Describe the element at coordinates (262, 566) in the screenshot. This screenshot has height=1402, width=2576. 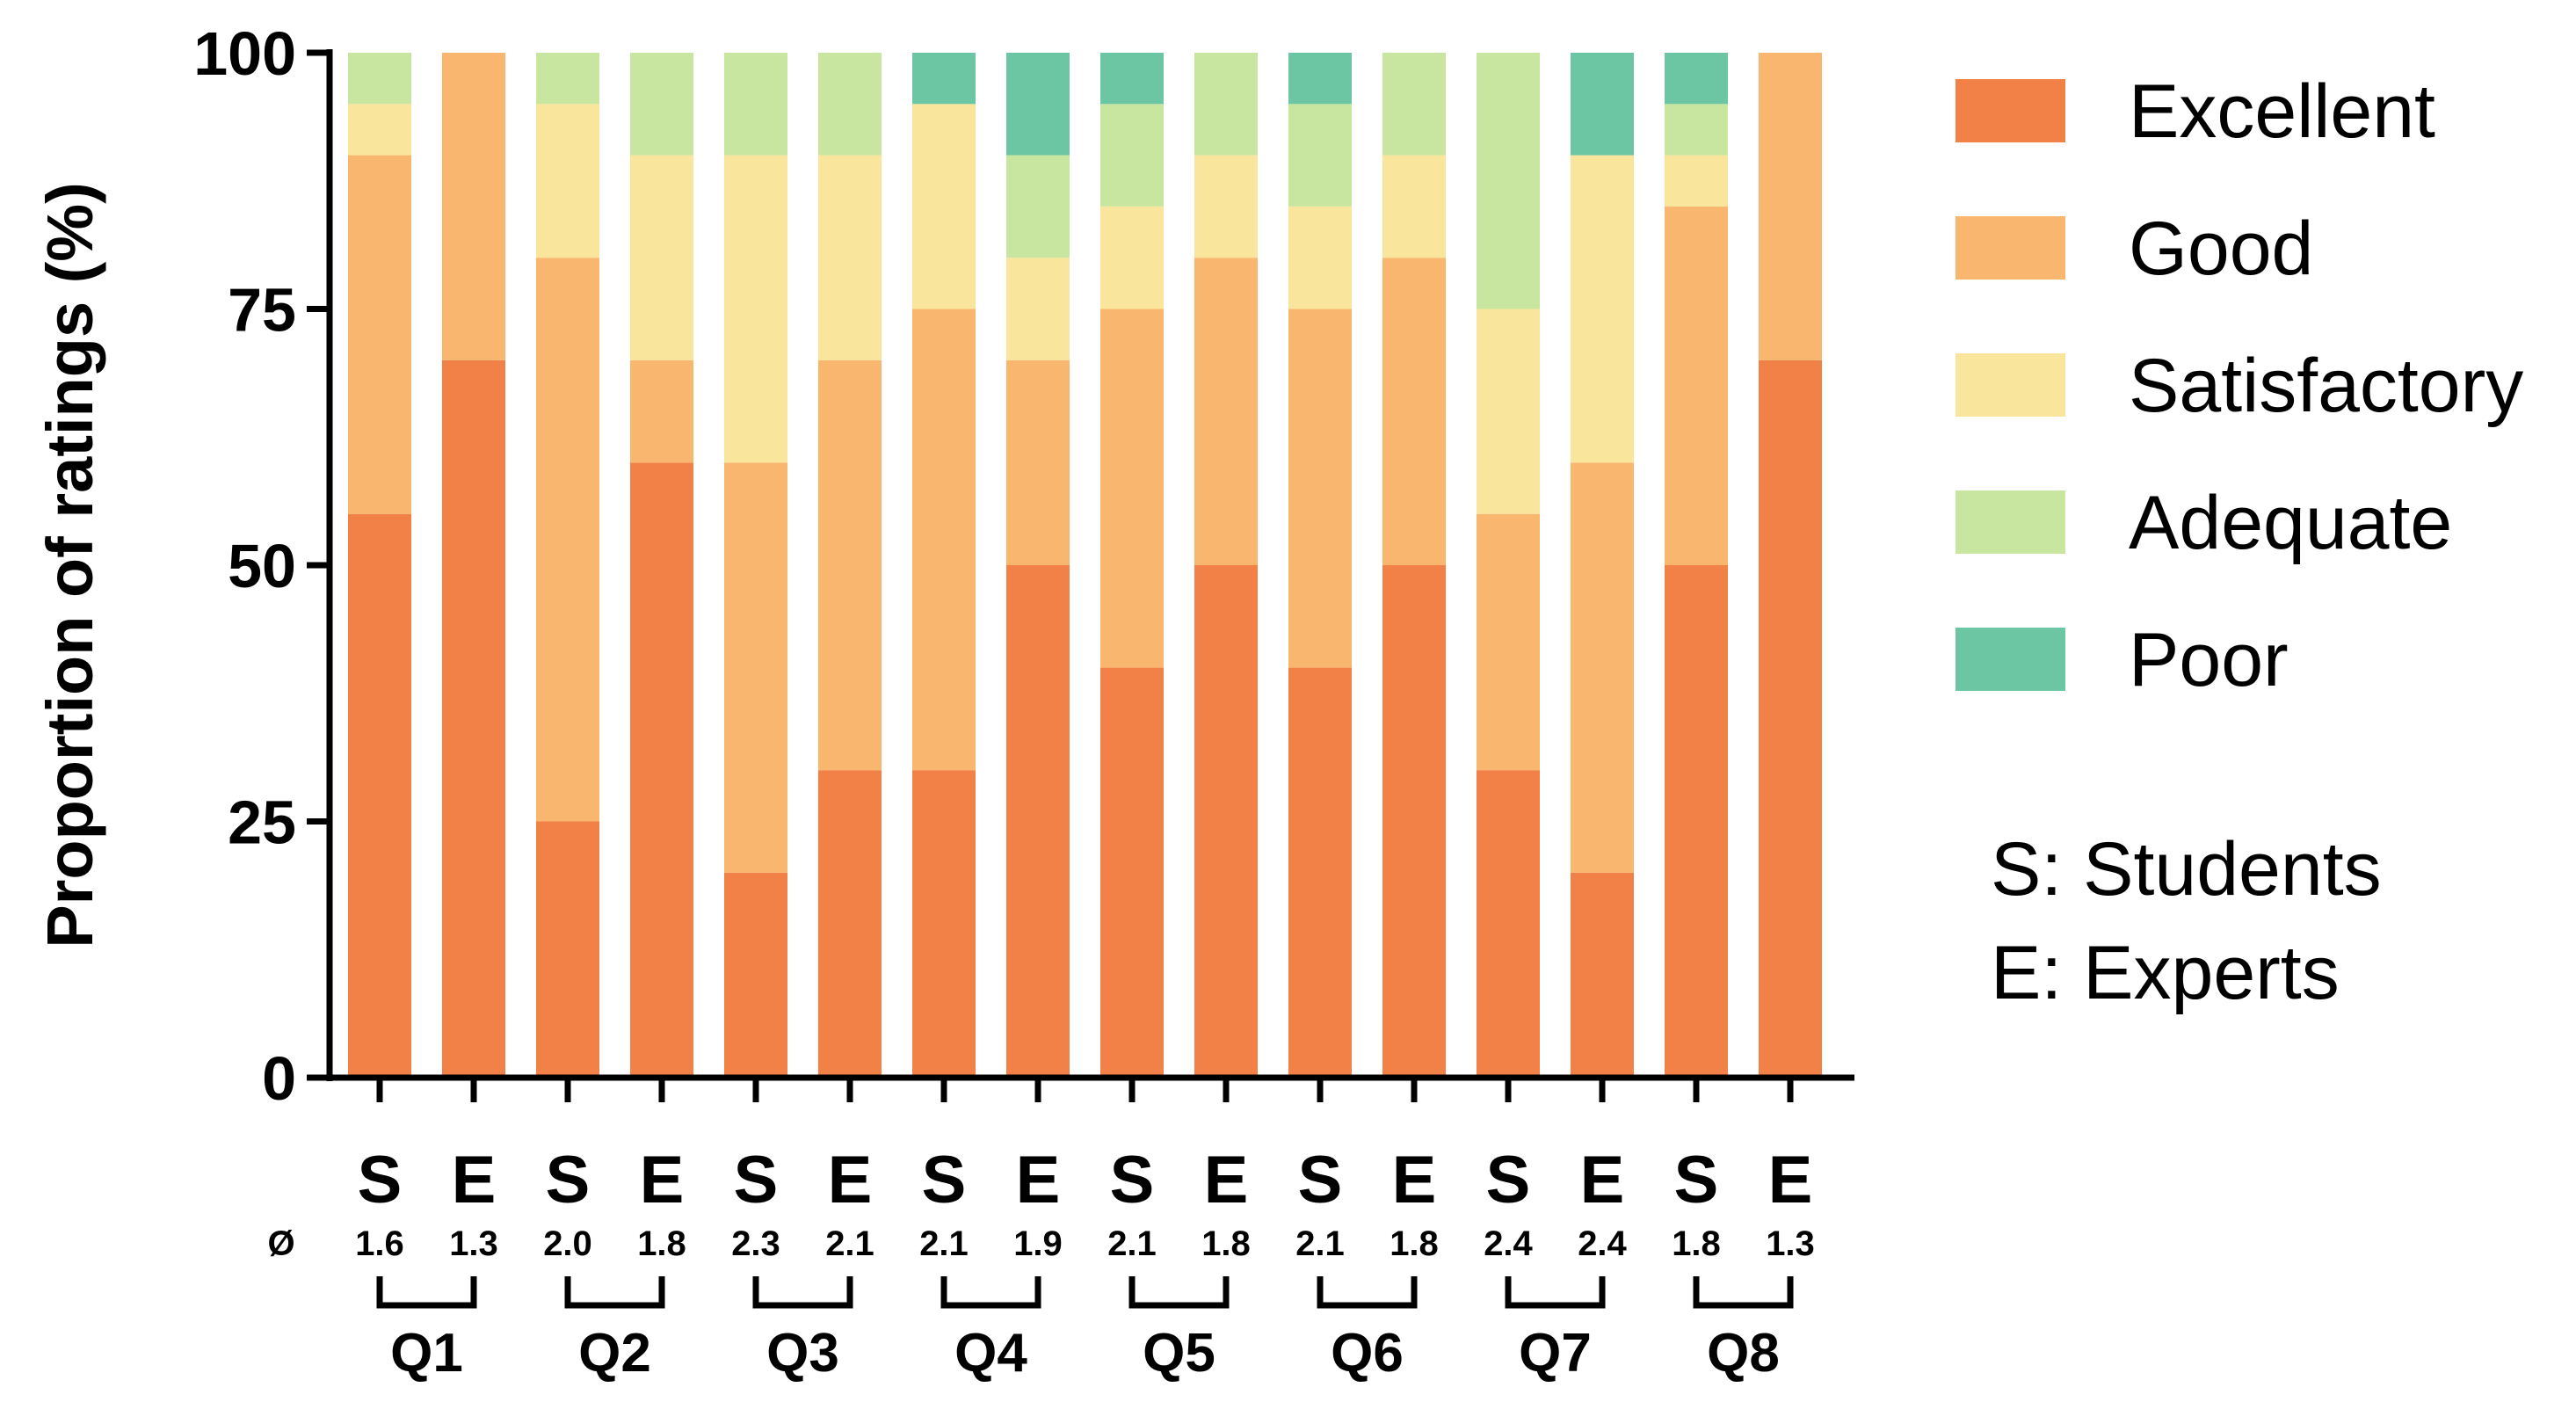
I see `y-tick-label: 50` at that location.